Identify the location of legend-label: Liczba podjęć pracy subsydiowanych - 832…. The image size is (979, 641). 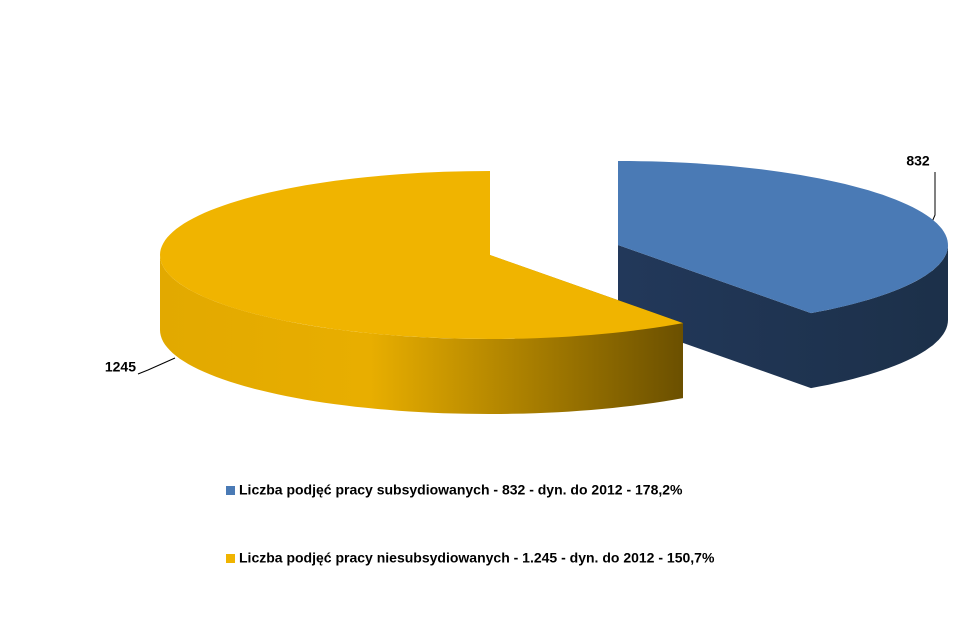
(461, 490).